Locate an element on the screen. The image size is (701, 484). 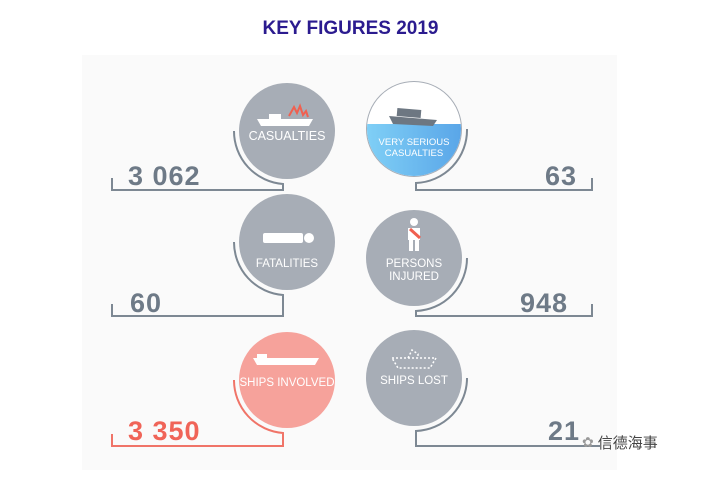
sinking-ship-icon is located at coordinates (413, 116).